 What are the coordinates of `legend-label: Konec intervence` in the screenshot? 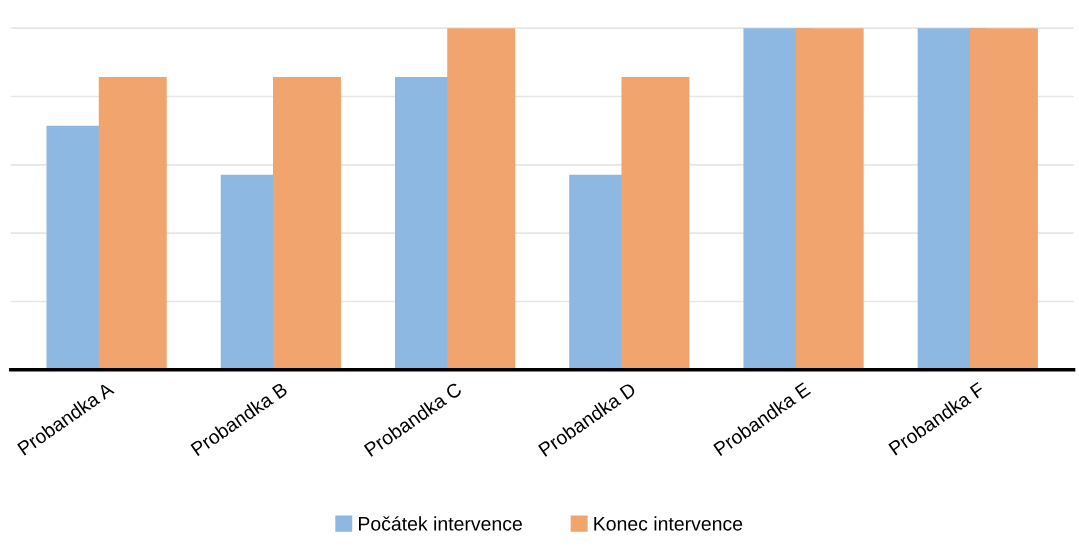 It's located at (668, 523).